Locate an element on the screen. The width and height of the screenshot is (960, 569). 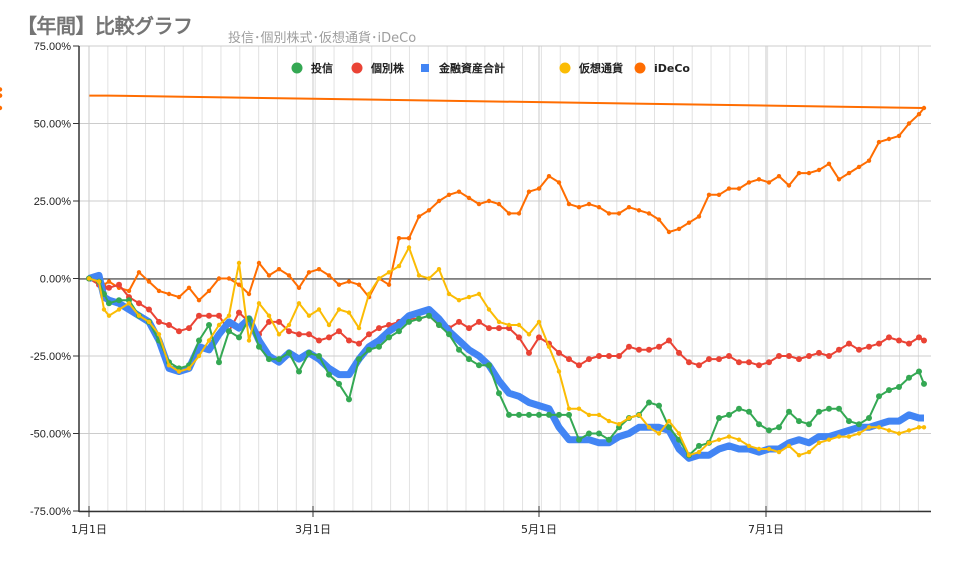
chart-legend: 投信 個別株 金融資産合計 仮想通貨 iDeCo is located at coordinates (491, 68).